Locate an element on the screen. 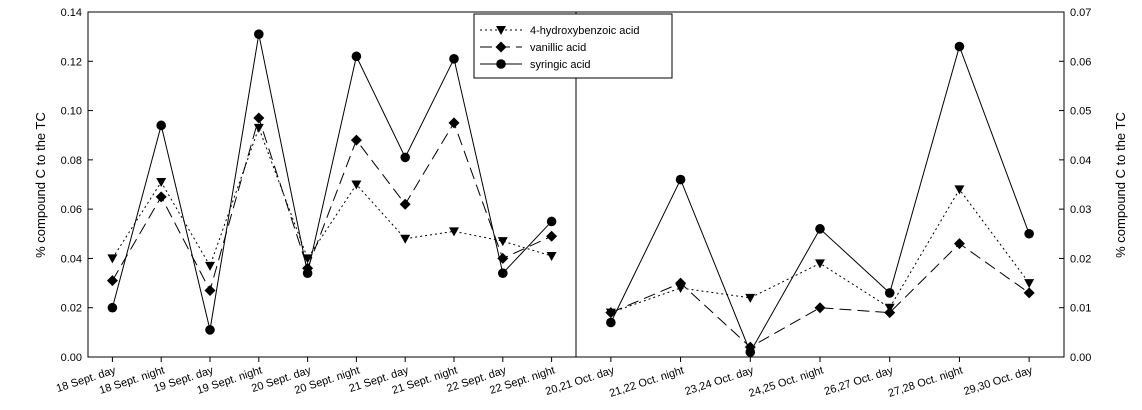  left-y-tick-label: 0.00 is located at coordinates (71, 358).